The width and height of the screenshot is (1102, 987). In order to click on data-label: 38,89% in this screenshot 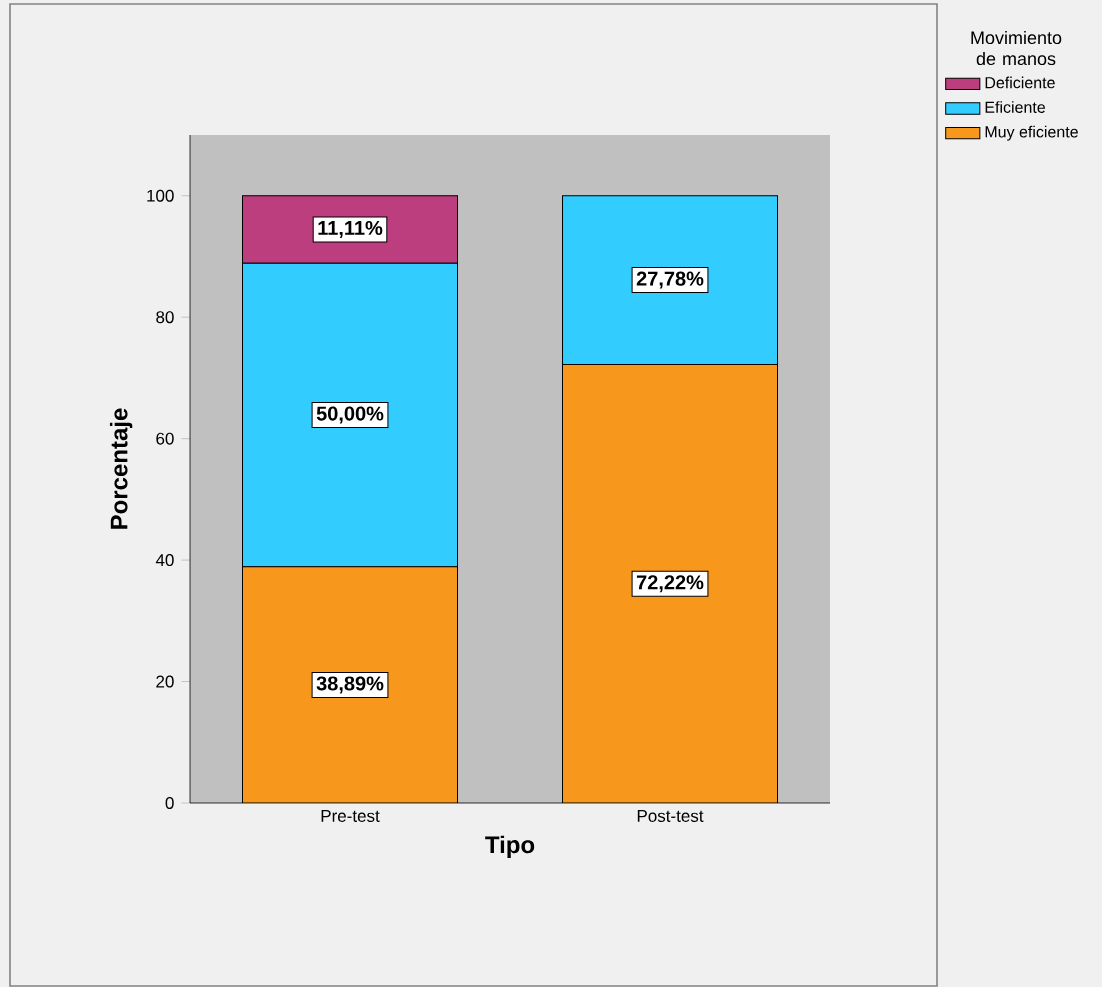, I will do `click(350, 685)`.